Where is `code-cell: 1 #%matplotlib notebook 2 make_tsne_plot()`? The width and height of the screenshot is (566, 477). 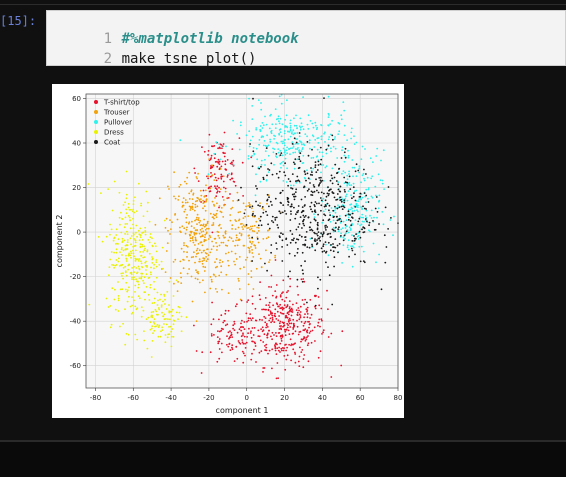
code-cell: 1 #%matplotlib notebook 2 make_tsne_plot() is located at coordinates (306, 38).